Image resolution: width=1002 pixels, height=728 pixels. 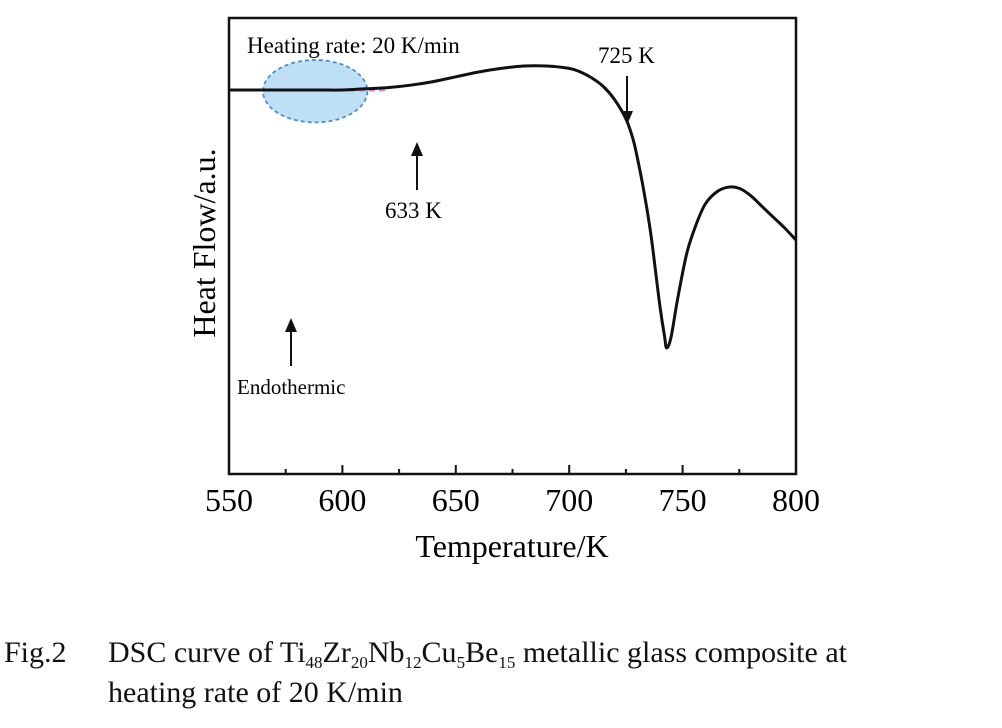 What do you see at coordinates (353, 45) in the screenshot?
I see `heating-rate-annotation: Heating rate: 20 K/min` at bounding box center [353, 45].